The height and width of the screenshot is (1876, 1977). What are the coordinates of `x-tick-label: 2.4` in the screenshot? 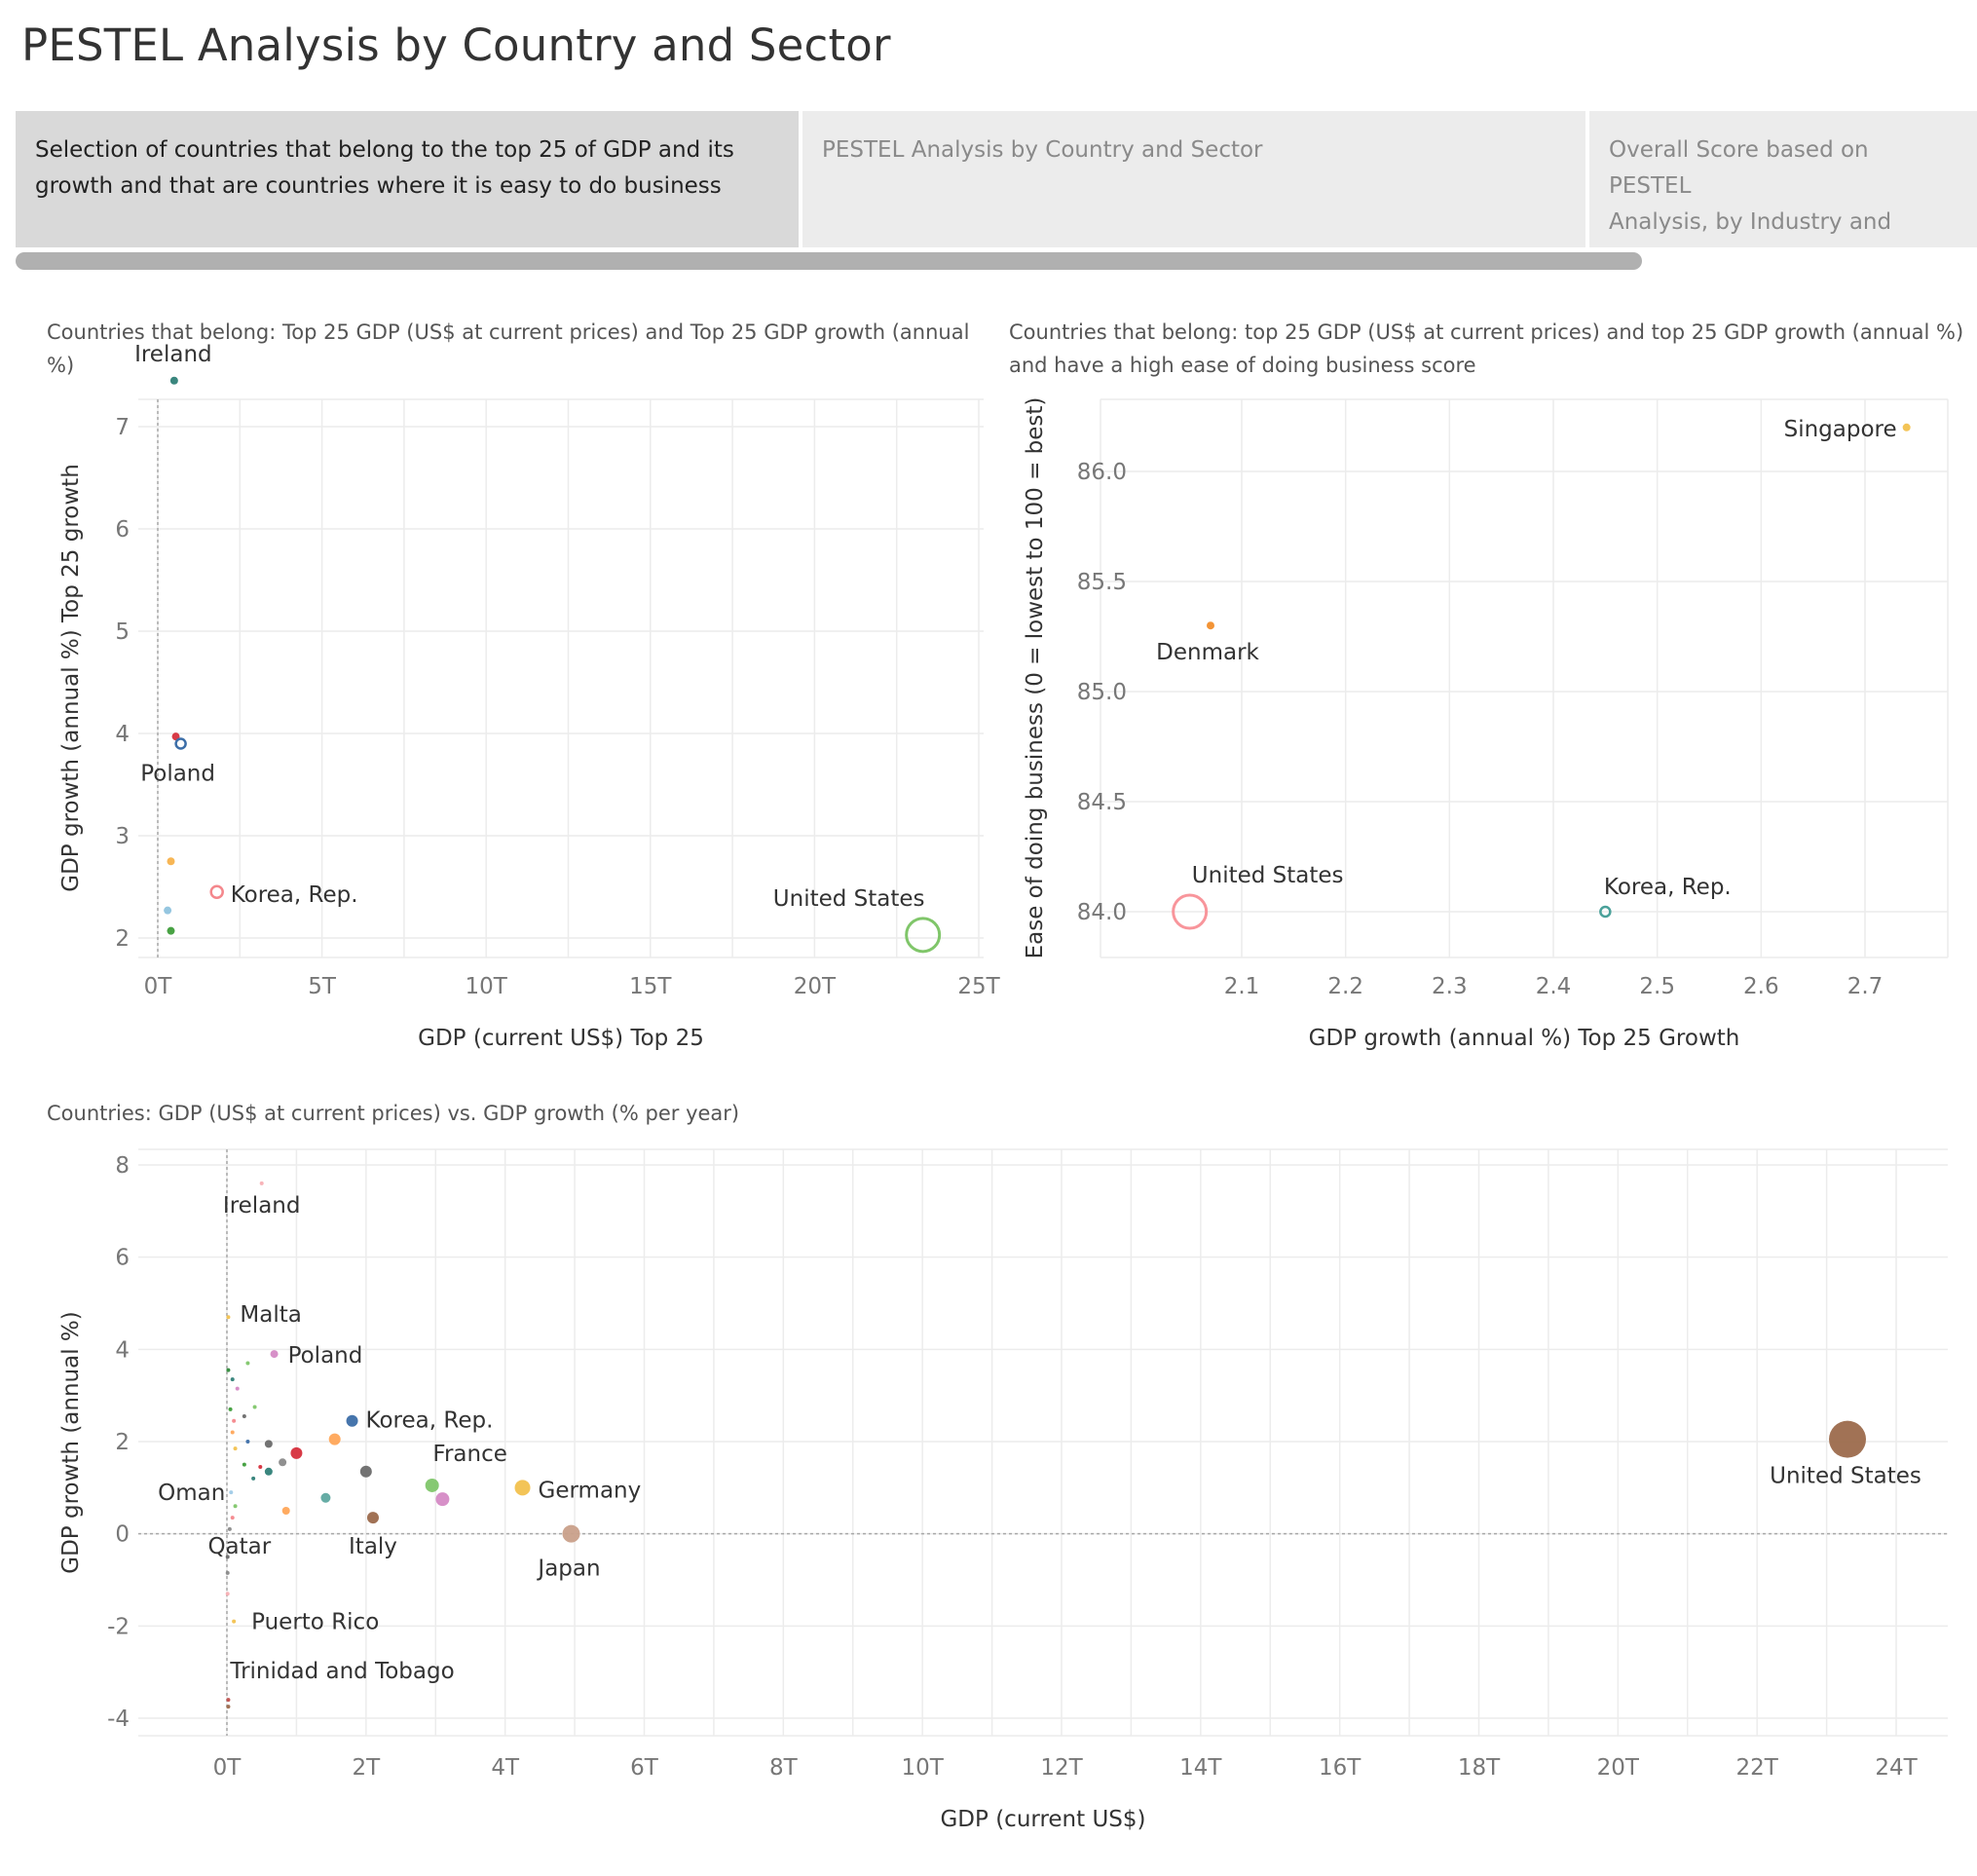 It's located at (1554, 987).